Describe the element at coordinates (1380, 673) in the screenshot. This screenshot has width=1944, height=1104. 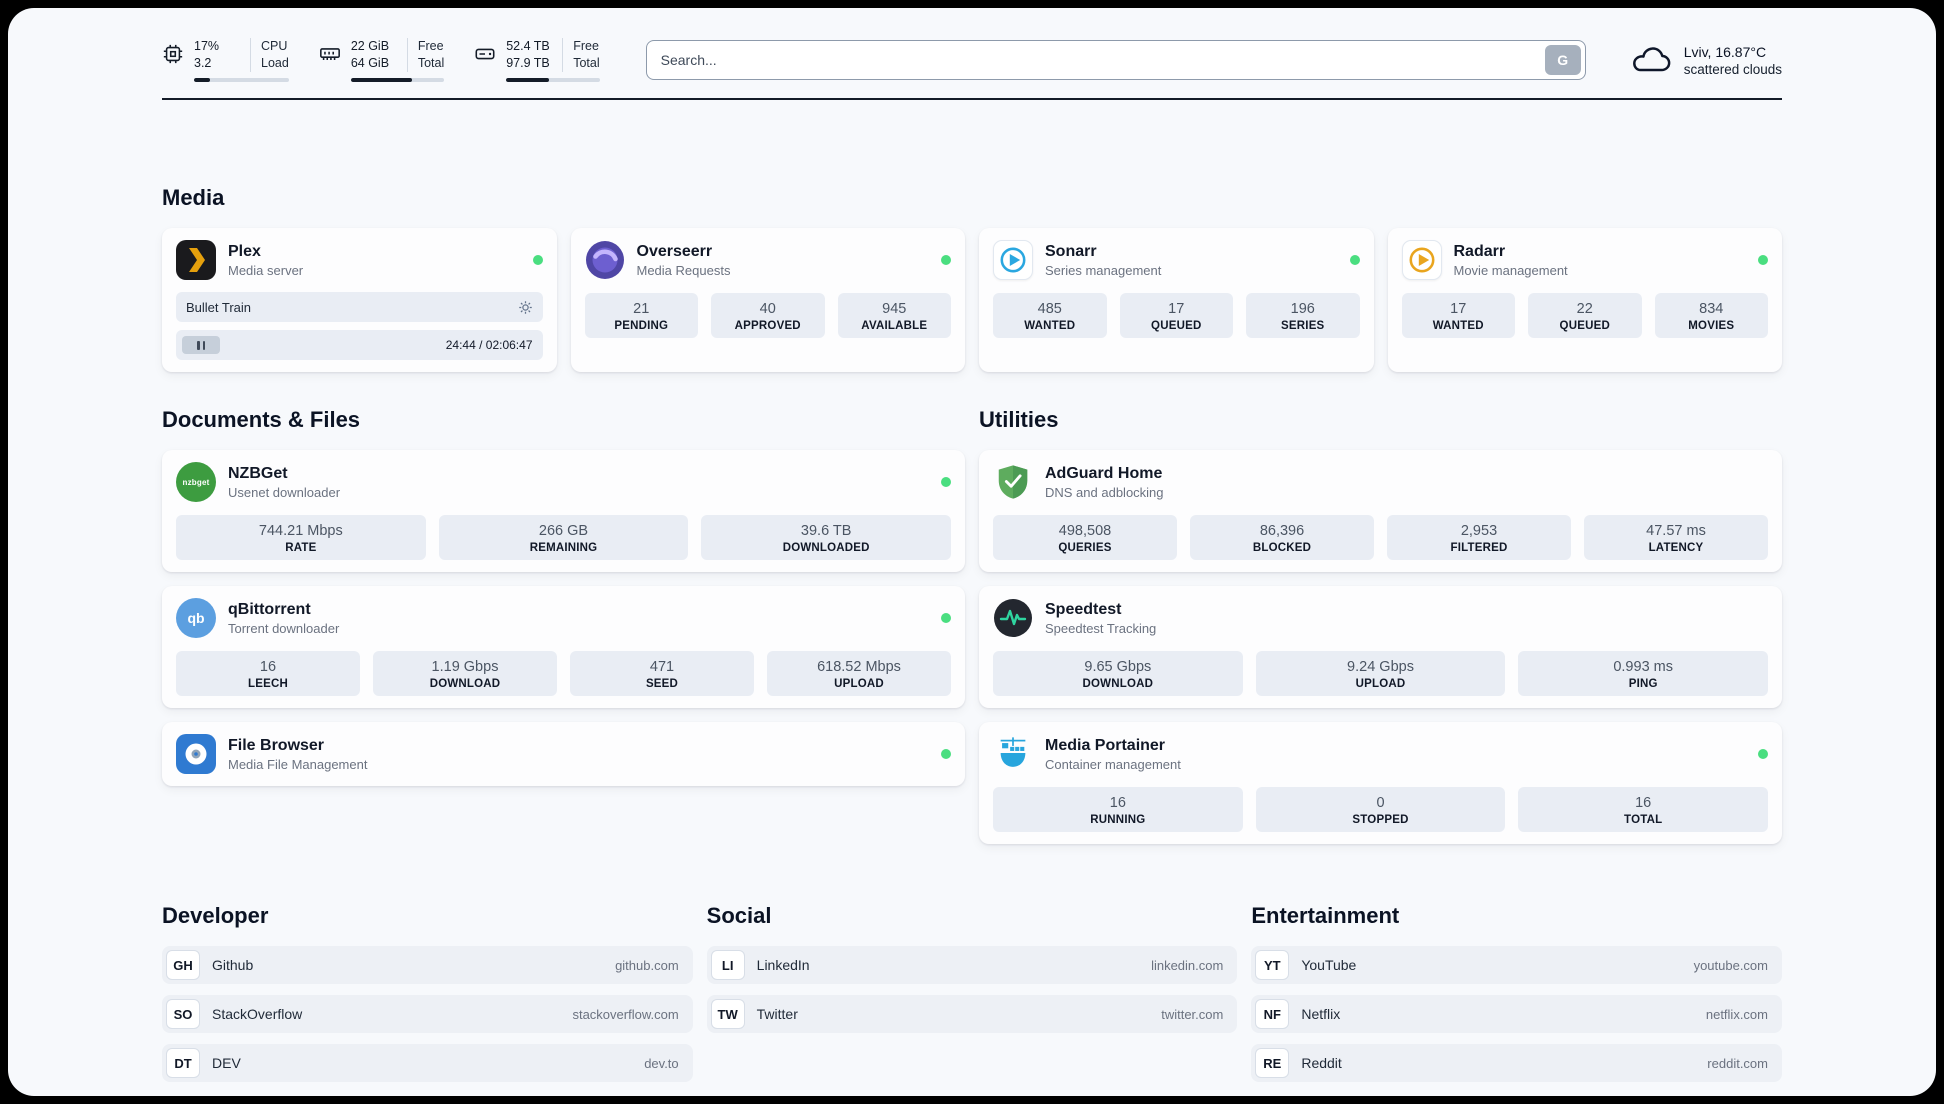
I see `stat-upload: 9.24 Gbps UPLOAD` at that location.